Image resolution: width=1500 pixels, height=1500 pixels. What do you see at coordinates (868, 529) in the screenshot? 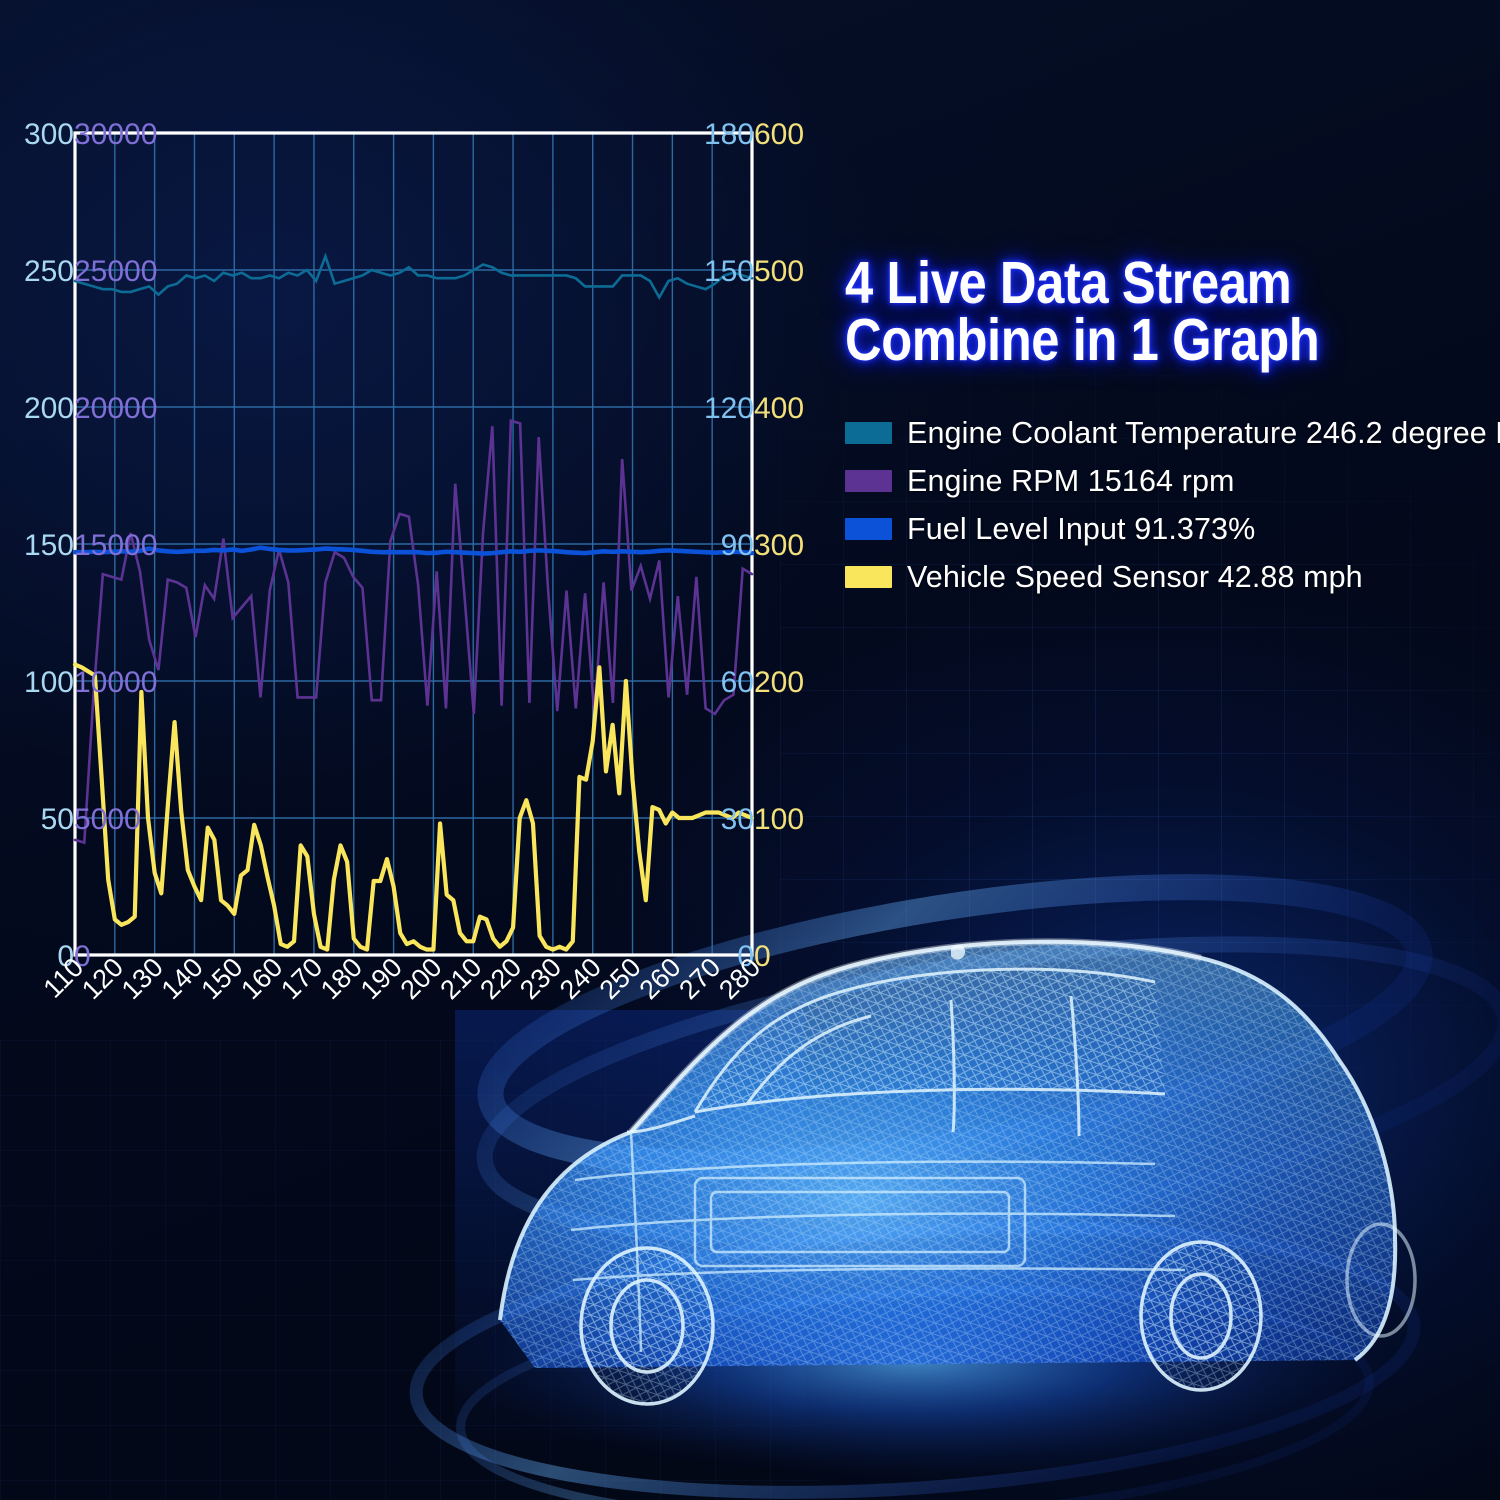
I see `legend-swatch-fuel` at bounding box center [868, 529].